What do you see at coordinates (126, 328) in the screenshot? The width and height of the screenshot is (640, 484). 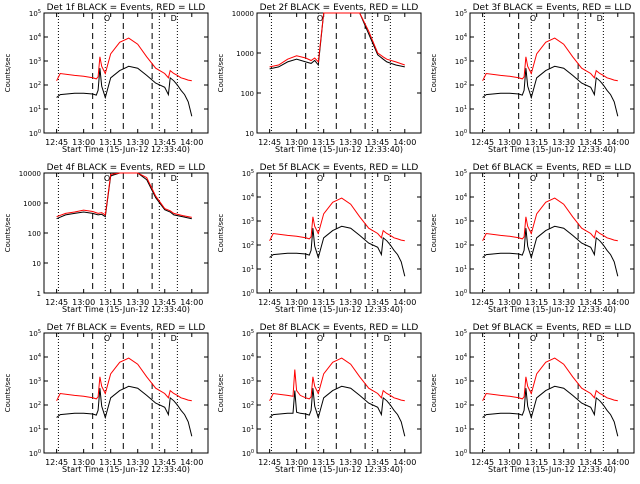 I see `chart-title: Det 7f BLACK = Events, RED = LLD` at bounding box center [126, 328].